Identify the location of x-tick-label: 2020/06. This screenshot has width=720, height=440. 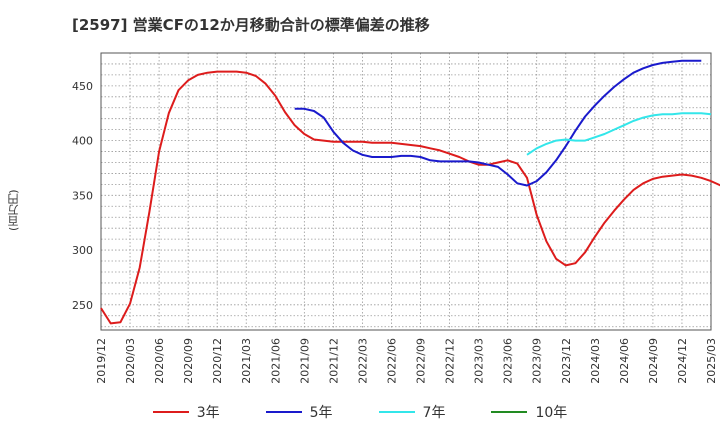
(159, 361).